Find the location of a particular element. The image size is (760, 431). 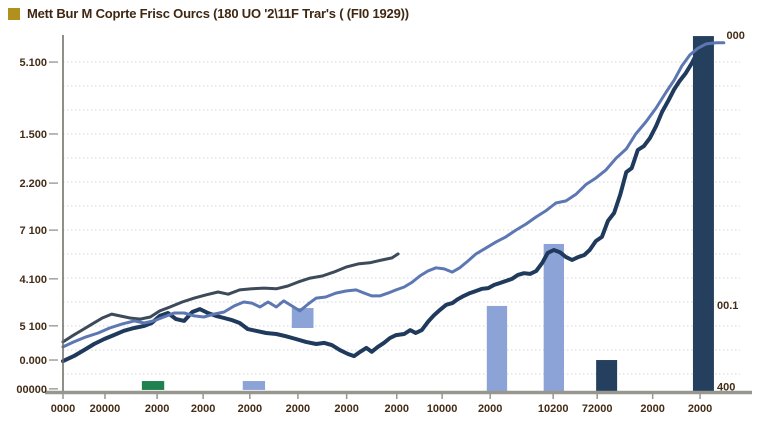

x-axis-label: 72000 is located at coordinates (597, 409).